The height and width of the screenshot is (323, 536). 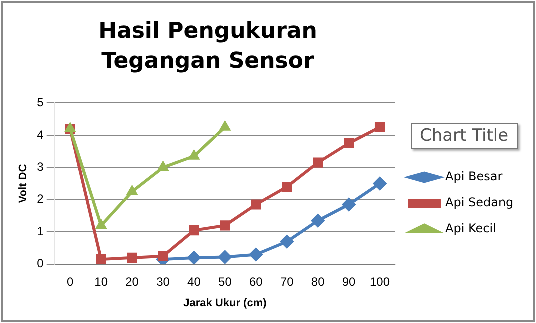 What do you see at coordinates (195, 281) in the screenshot?
I see `x-tick-label: 40` at bounding box center [195, 281].